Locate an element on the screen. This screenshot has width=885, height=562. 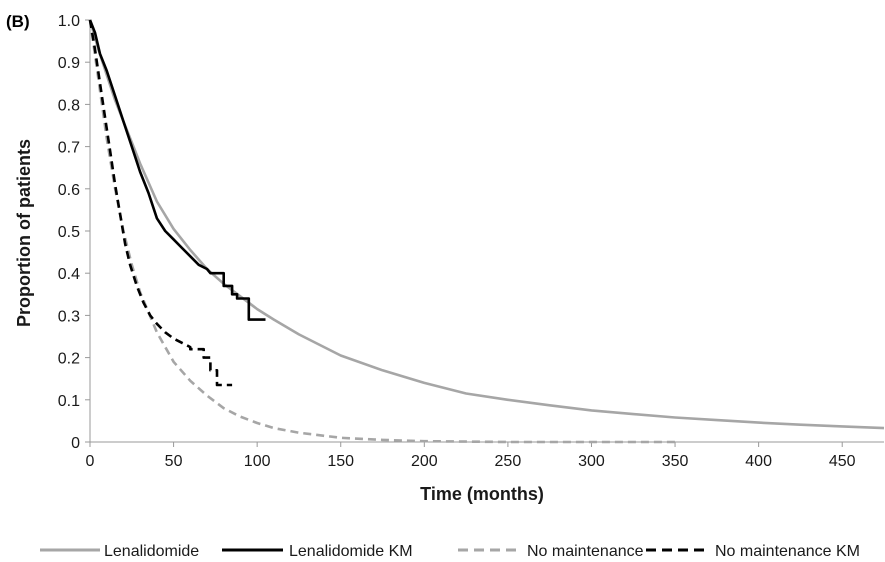
y-tick-label: 0.1 is located at coordinates (69, 401).